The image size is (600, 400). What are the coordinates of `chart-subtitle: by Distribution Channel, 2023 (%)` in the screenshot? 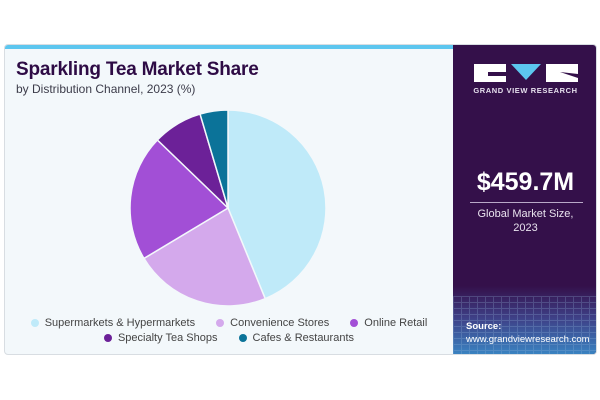 It's located at (106, 89).